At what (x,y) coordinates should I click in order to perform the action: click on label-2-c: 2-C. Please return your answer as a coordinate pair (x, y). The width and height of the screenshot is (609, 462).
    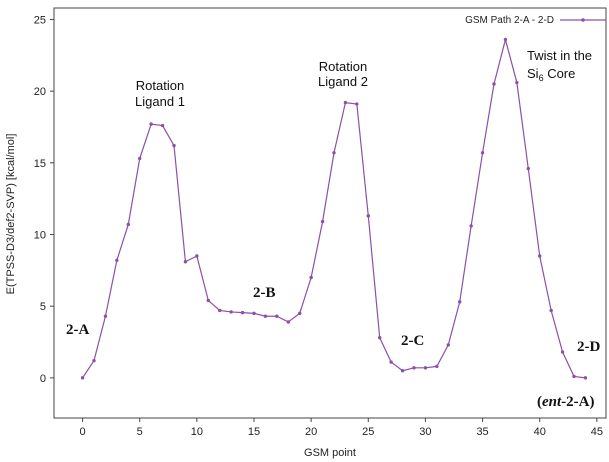
    Looking at the image, I should click on (412, 341).